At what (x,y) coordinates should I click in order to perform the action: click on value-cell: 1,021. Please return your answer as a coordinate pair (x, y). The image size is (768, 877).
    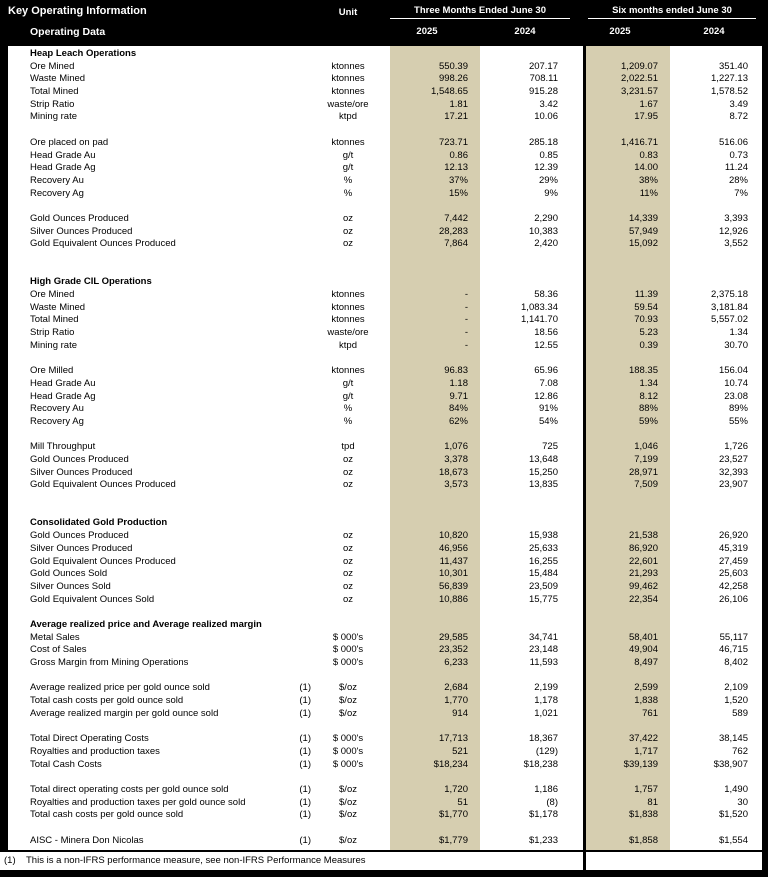
    Looking at the image, I should click on (546, 713).